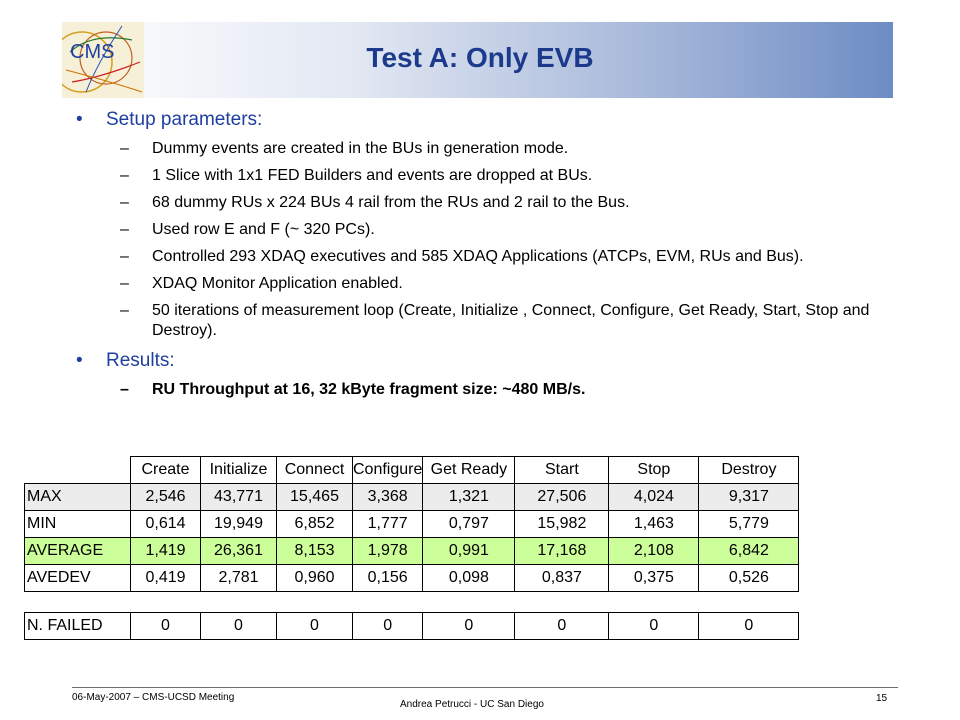 Image resolution: width=960 pixels, height=720 pixels. Describe the element at coordinates (277, 283) in the screenshot. I see `setup-item-text: XDAQ Monitor Application enabled.` at that location.